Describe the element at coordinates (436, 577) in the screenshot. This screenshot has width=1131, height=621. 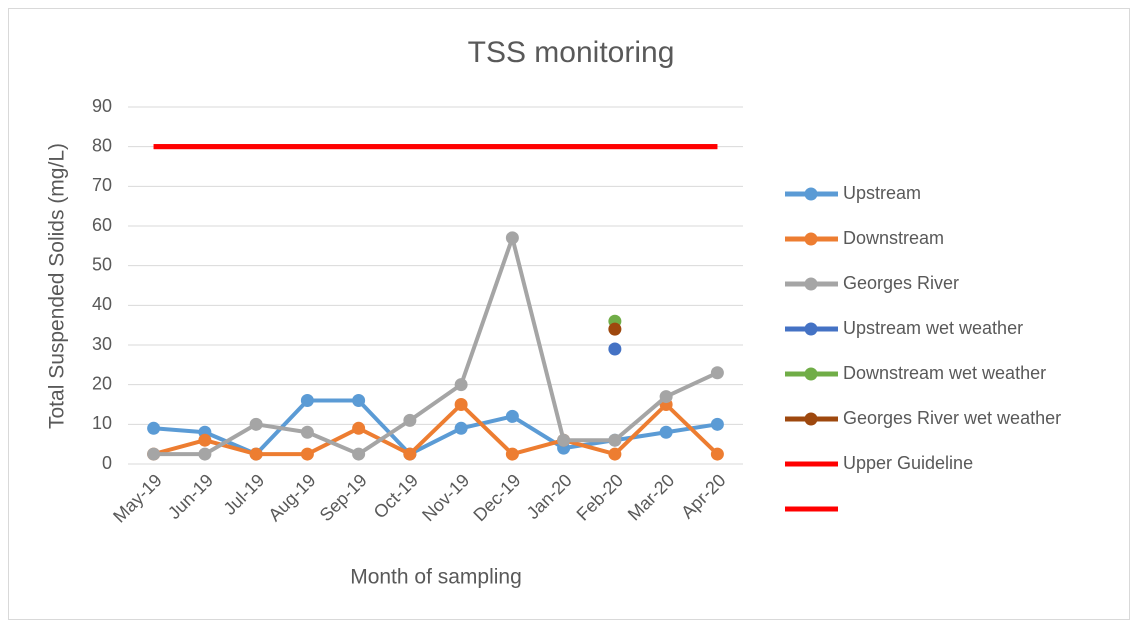
I see `x-axis-title: Month of sampling` at that location.